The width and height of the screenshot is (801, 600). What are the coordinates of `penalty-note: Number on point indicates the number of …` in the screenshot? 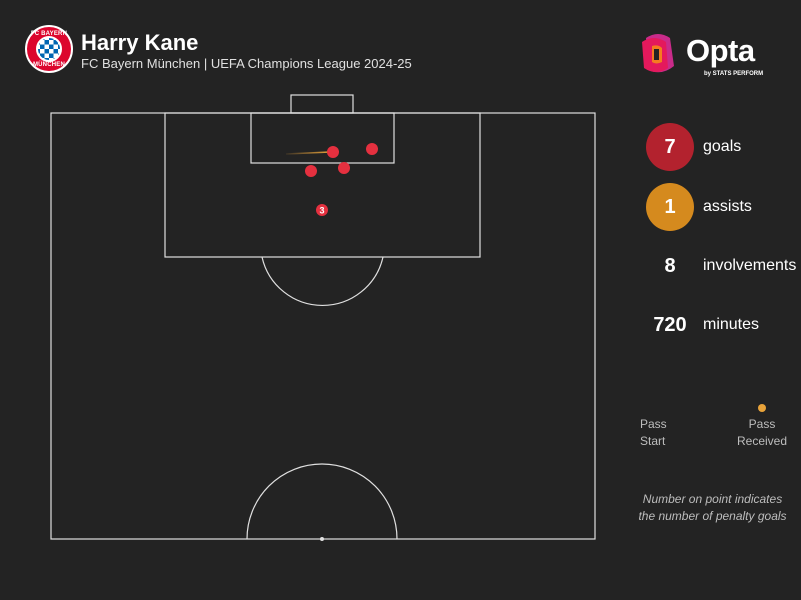 It's located at (712, 508).